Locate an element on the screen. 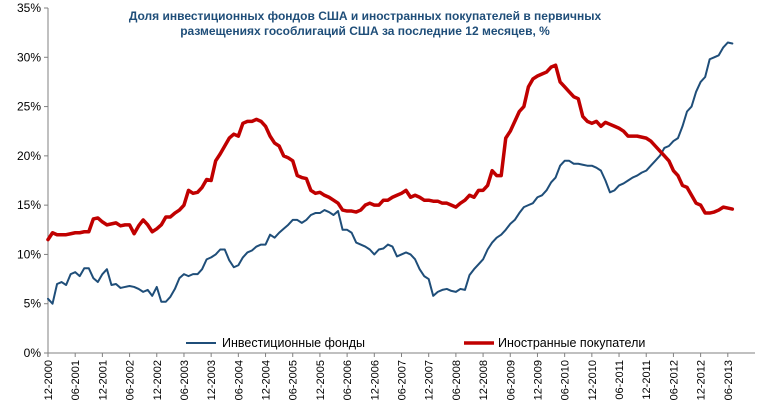 The image size is (768, 409). x-tick-label: 12-2006 is located at coordinates (375, 380).